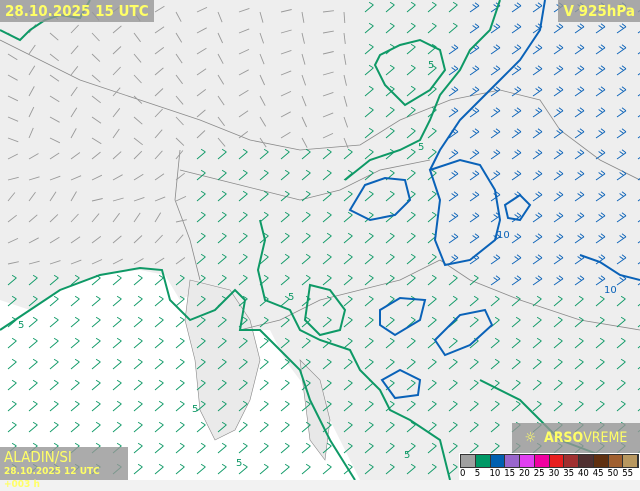  Describe the element at coordinates (477, 473) in the screenshot. I see `legend-label: 5` at that location.